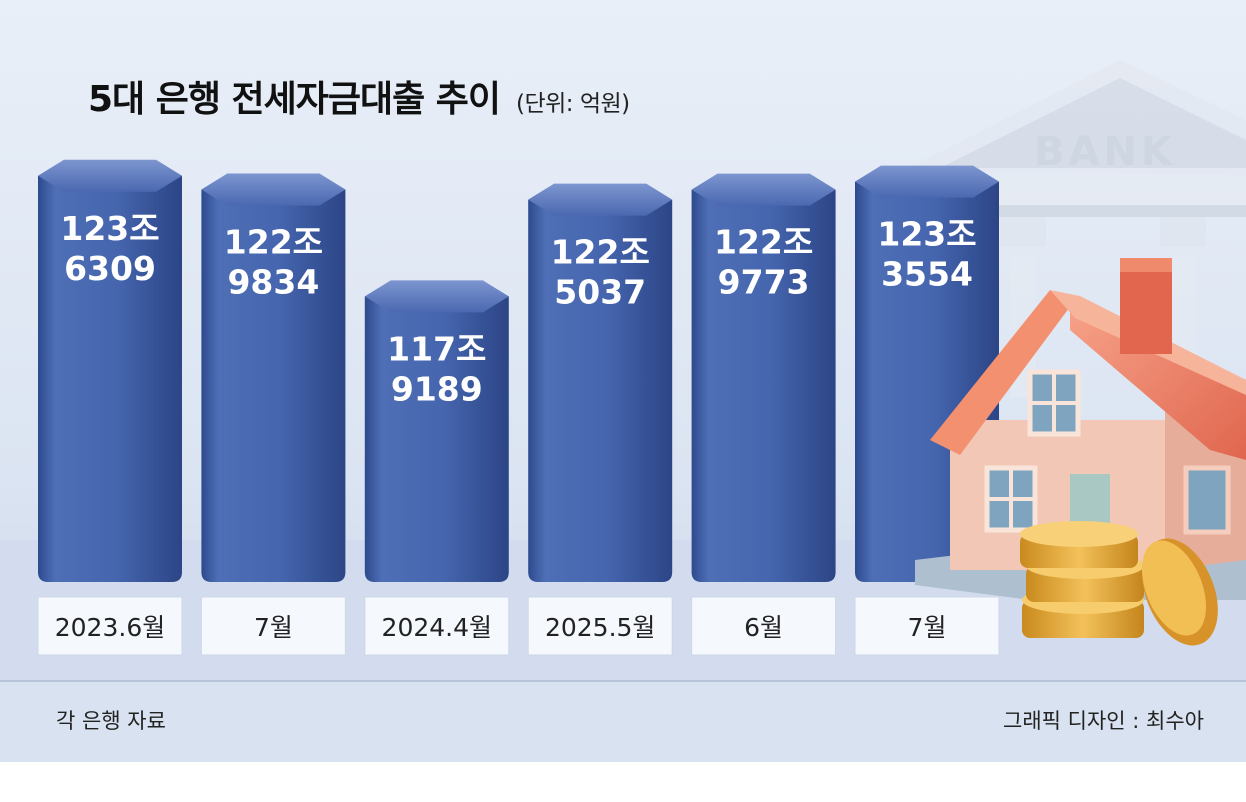 Image resolution: width=1246 pixels, height=802 pixels. What do you see at coordinates (437, 388) in the screenshot?
I see `bar-value-label-line2: 9189` at bounding box center [437, 388].